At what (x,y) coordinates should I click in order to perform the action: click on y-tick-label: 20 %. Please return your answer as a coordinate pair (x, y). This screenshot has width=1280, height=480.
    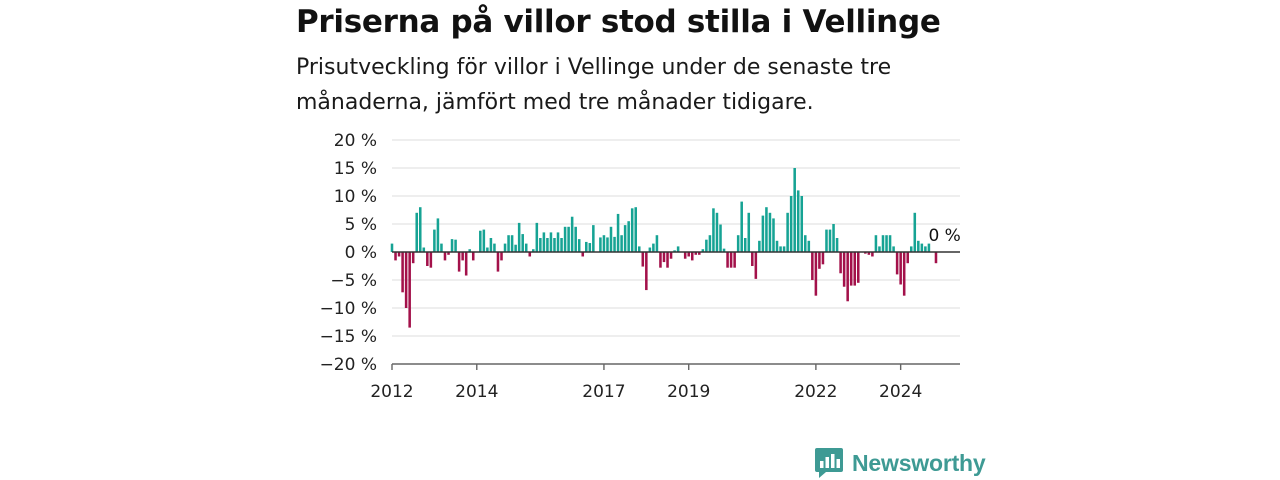
    Looking at the image, I should click on (355, 141).